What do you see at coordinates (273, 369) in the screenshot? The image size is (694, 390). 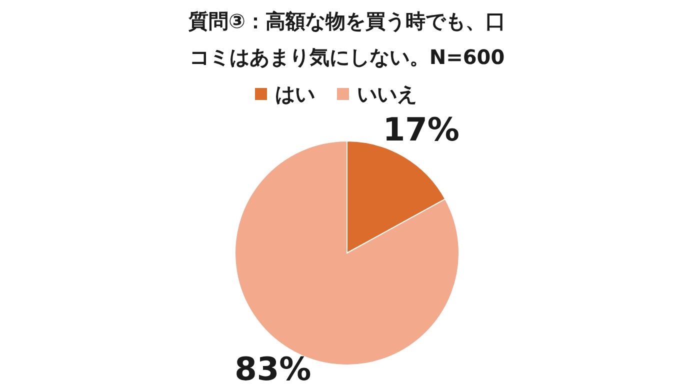 I see `data-label: 83%` at bounding box center [273, 369].